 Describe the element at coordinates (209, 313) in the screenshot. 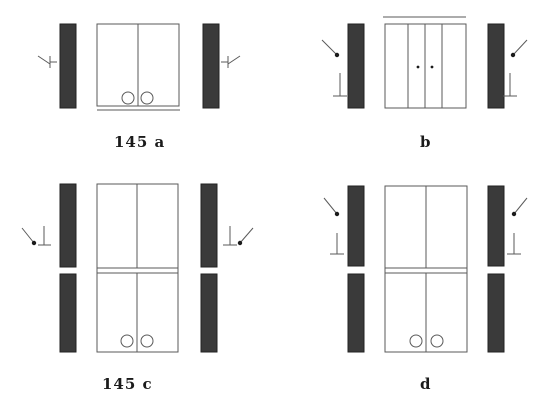

I see `wall-right-lower-c` at that location.